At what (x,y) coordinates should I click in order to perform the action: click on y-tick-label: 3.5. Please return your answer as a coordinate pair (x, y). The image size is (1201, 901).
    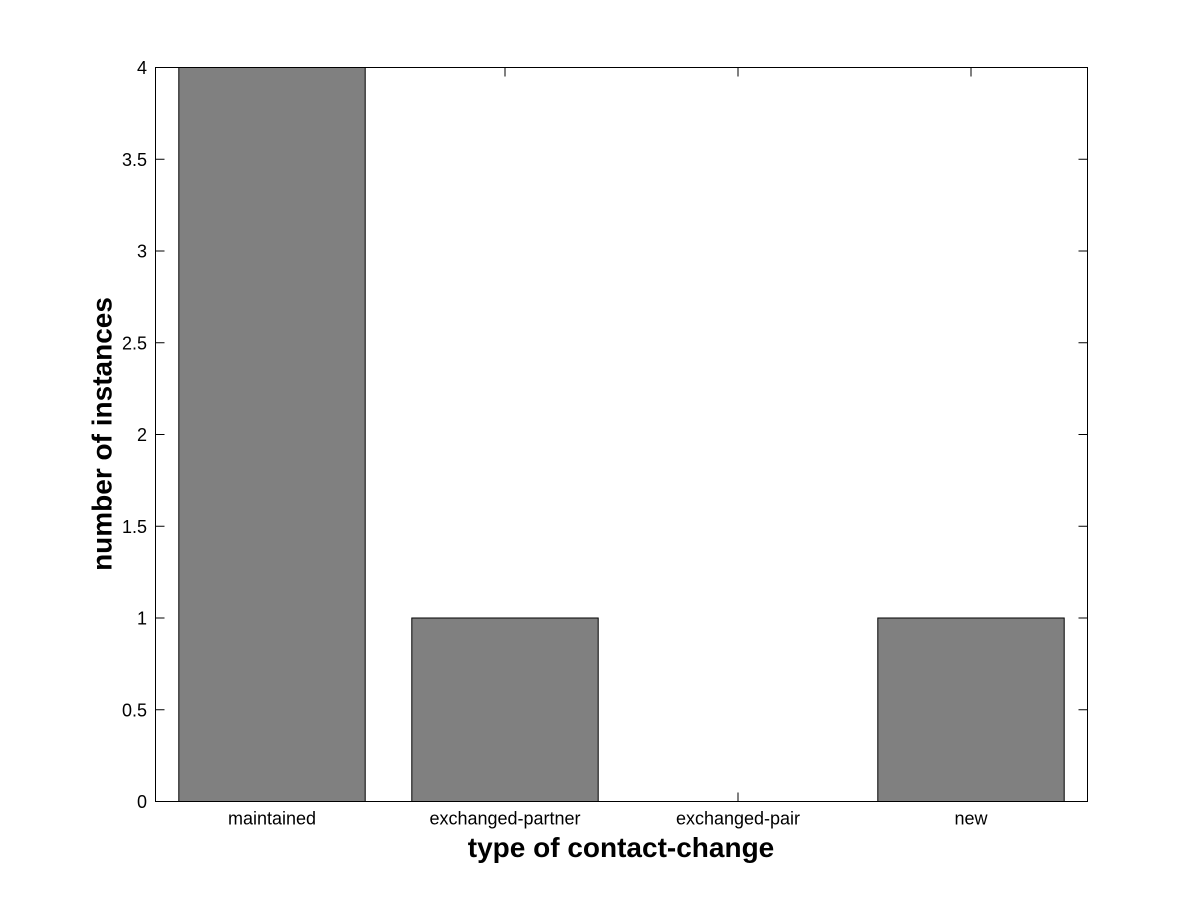
    Looking at the image, I should click on (134, 160).